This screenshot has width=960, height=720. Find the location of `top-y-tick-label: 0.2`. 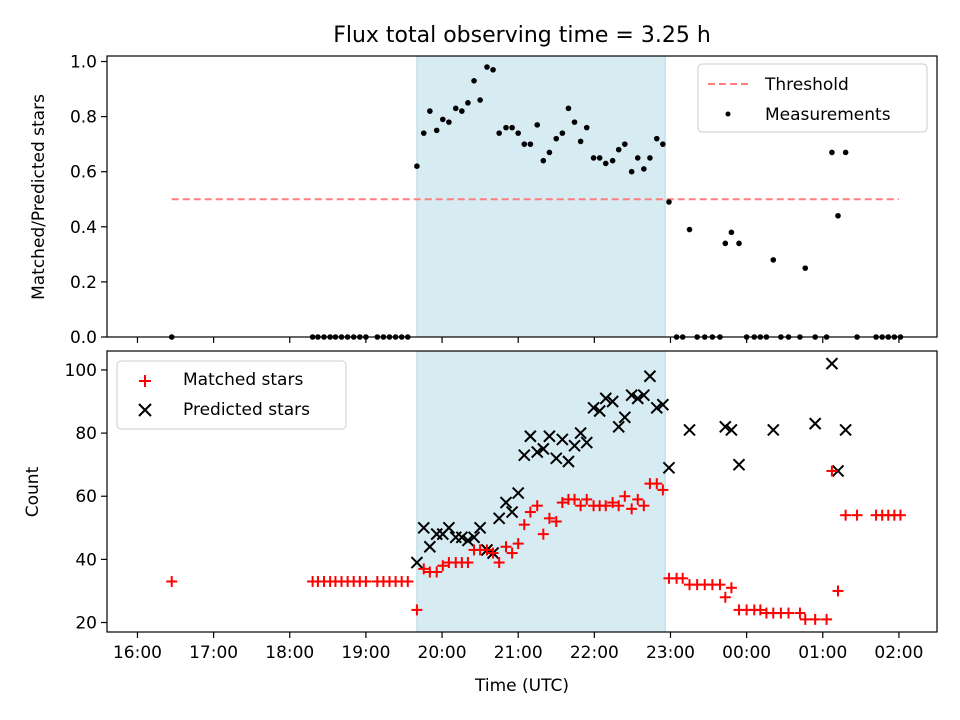

top-y-tick-label: 0.2 is located at coordinates (83, 283).